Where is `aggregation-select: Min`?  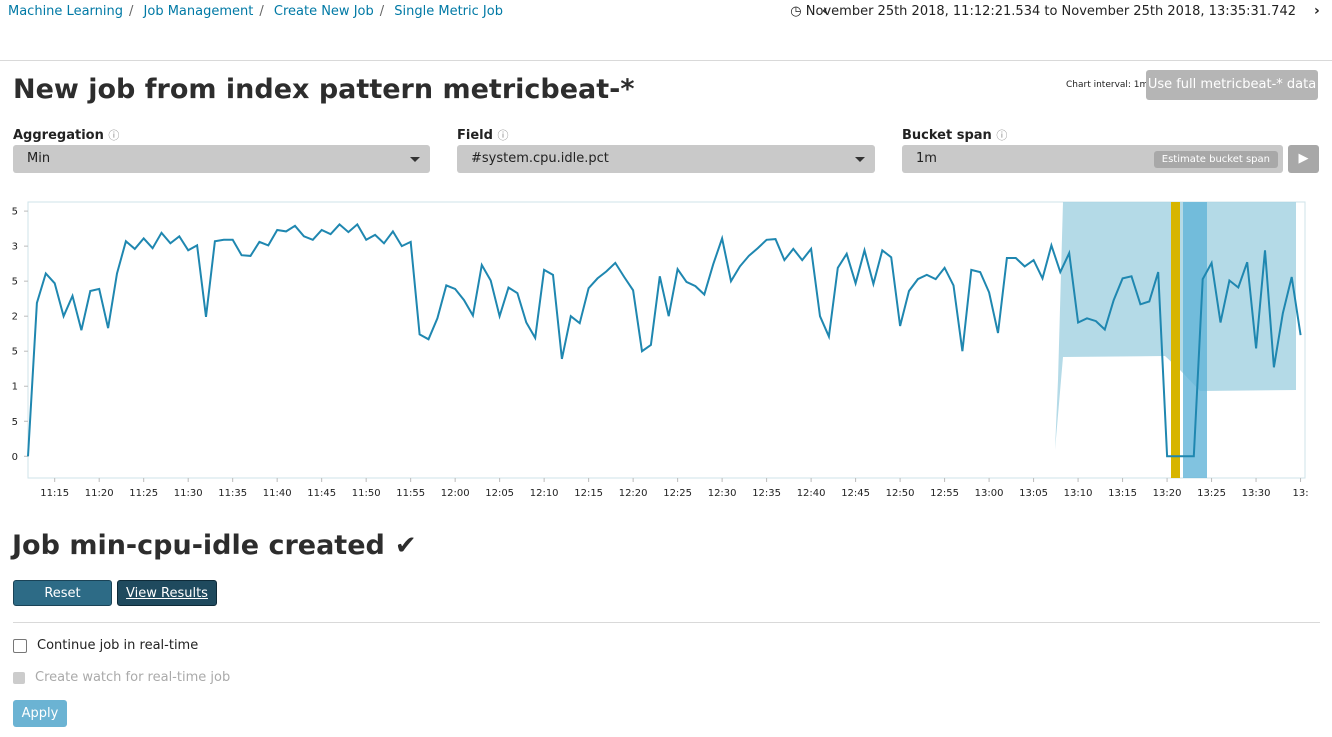 aggregation-select: Min is located at coordinates (221, 159).